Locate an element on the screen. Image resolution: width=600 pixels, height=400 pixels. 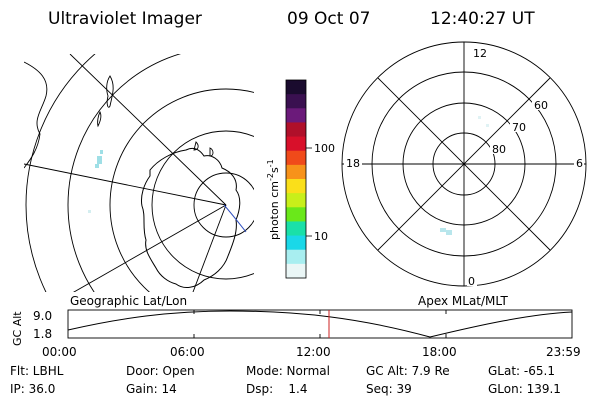
colorbar-gradient is located at coordinates (296, 179).